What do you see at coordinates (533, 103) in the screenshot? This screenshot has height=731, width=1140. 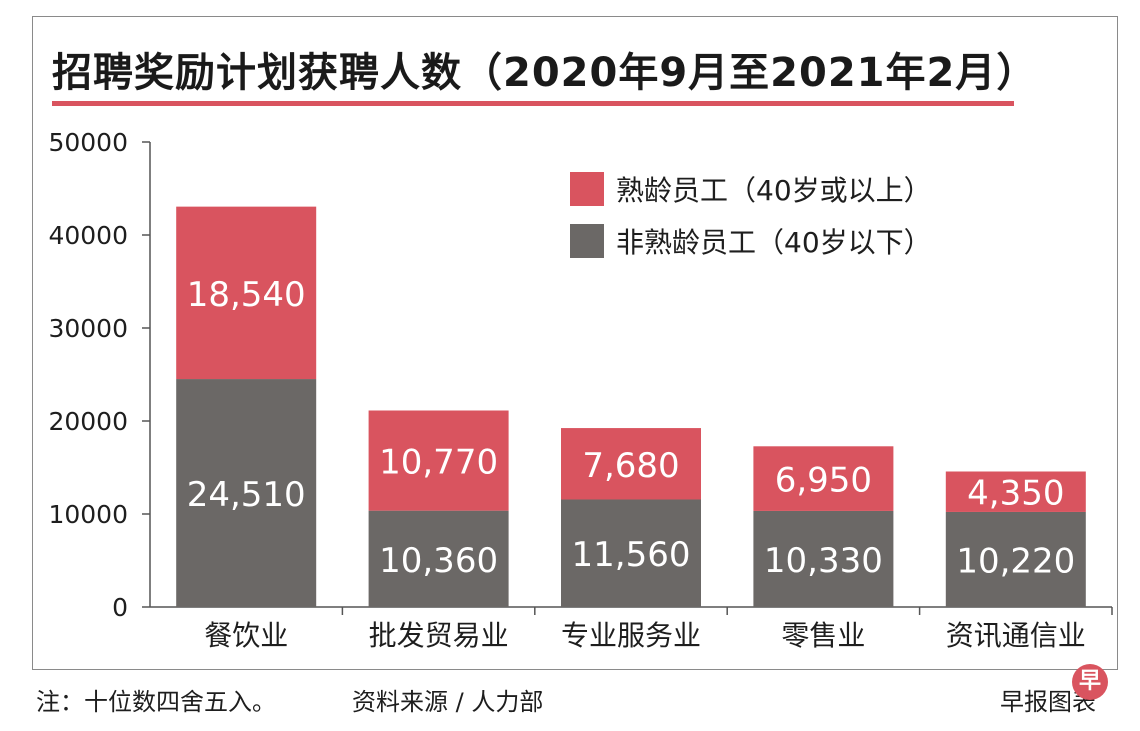 I see `title-underline` at bounding box center [533, 103].